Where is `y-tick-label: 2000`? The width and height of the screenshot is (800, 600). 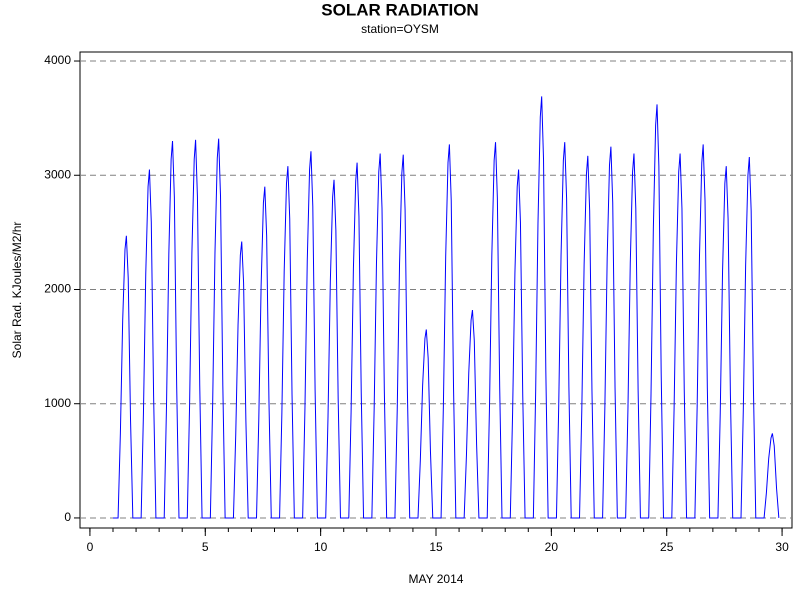
y-tick-label: 2000 is located at coordinates (57, 289).